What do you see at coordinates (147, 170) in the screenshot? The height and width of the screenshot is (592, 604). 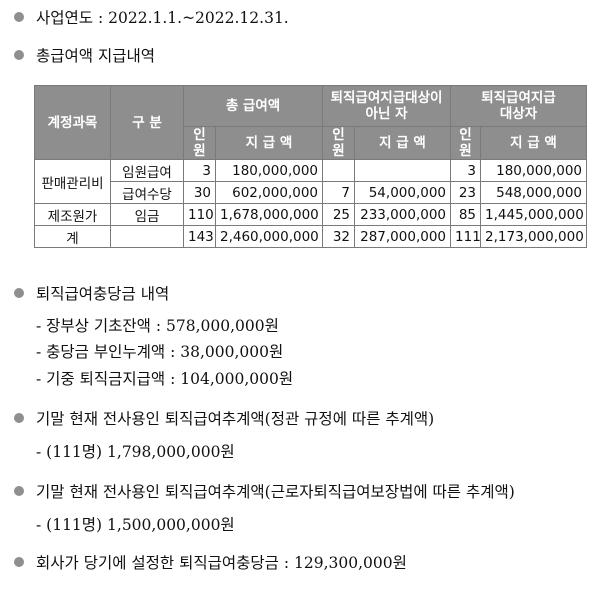 I see `cell-category: 임원급여` at bounding box center [147, 170].